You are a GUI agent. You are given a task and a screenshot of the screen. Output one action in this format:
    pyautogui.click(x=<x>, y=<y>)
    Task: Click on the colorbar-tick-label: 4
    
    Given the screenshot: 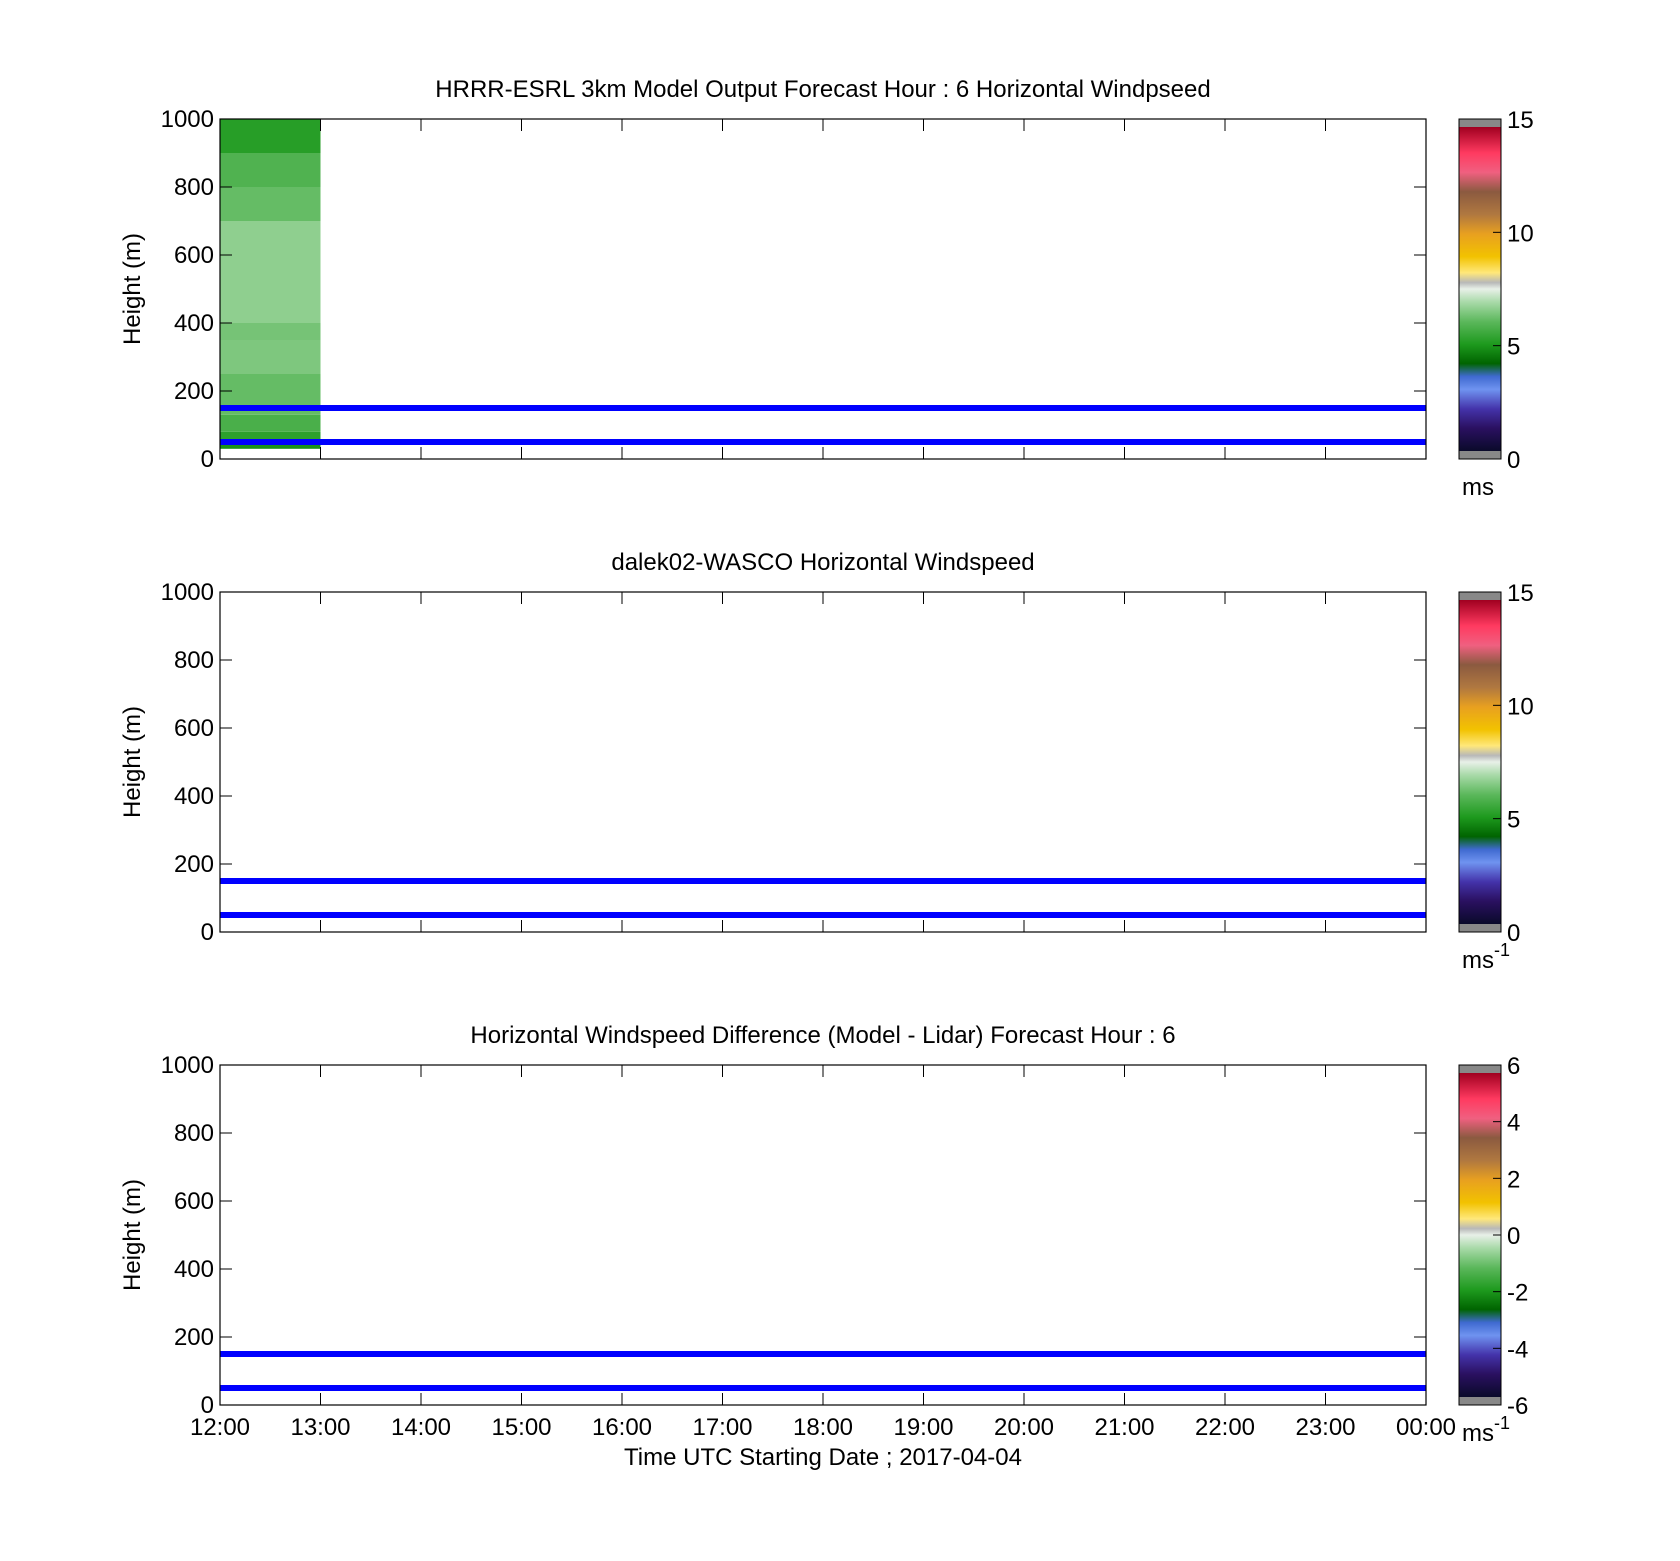 What is the action you would take?
    pyautogui.click(x=1513, y=1123)
    